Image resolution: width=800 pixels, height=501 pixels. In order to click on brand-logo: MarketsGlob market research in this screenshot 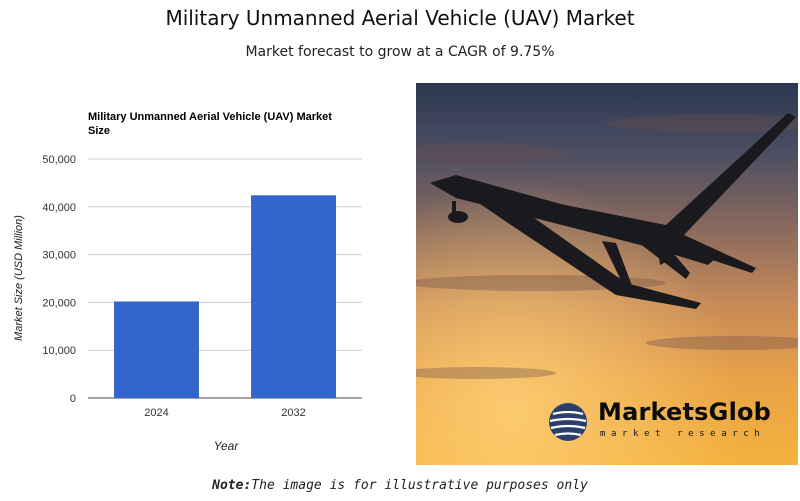, I will do `click(668, 423)`.